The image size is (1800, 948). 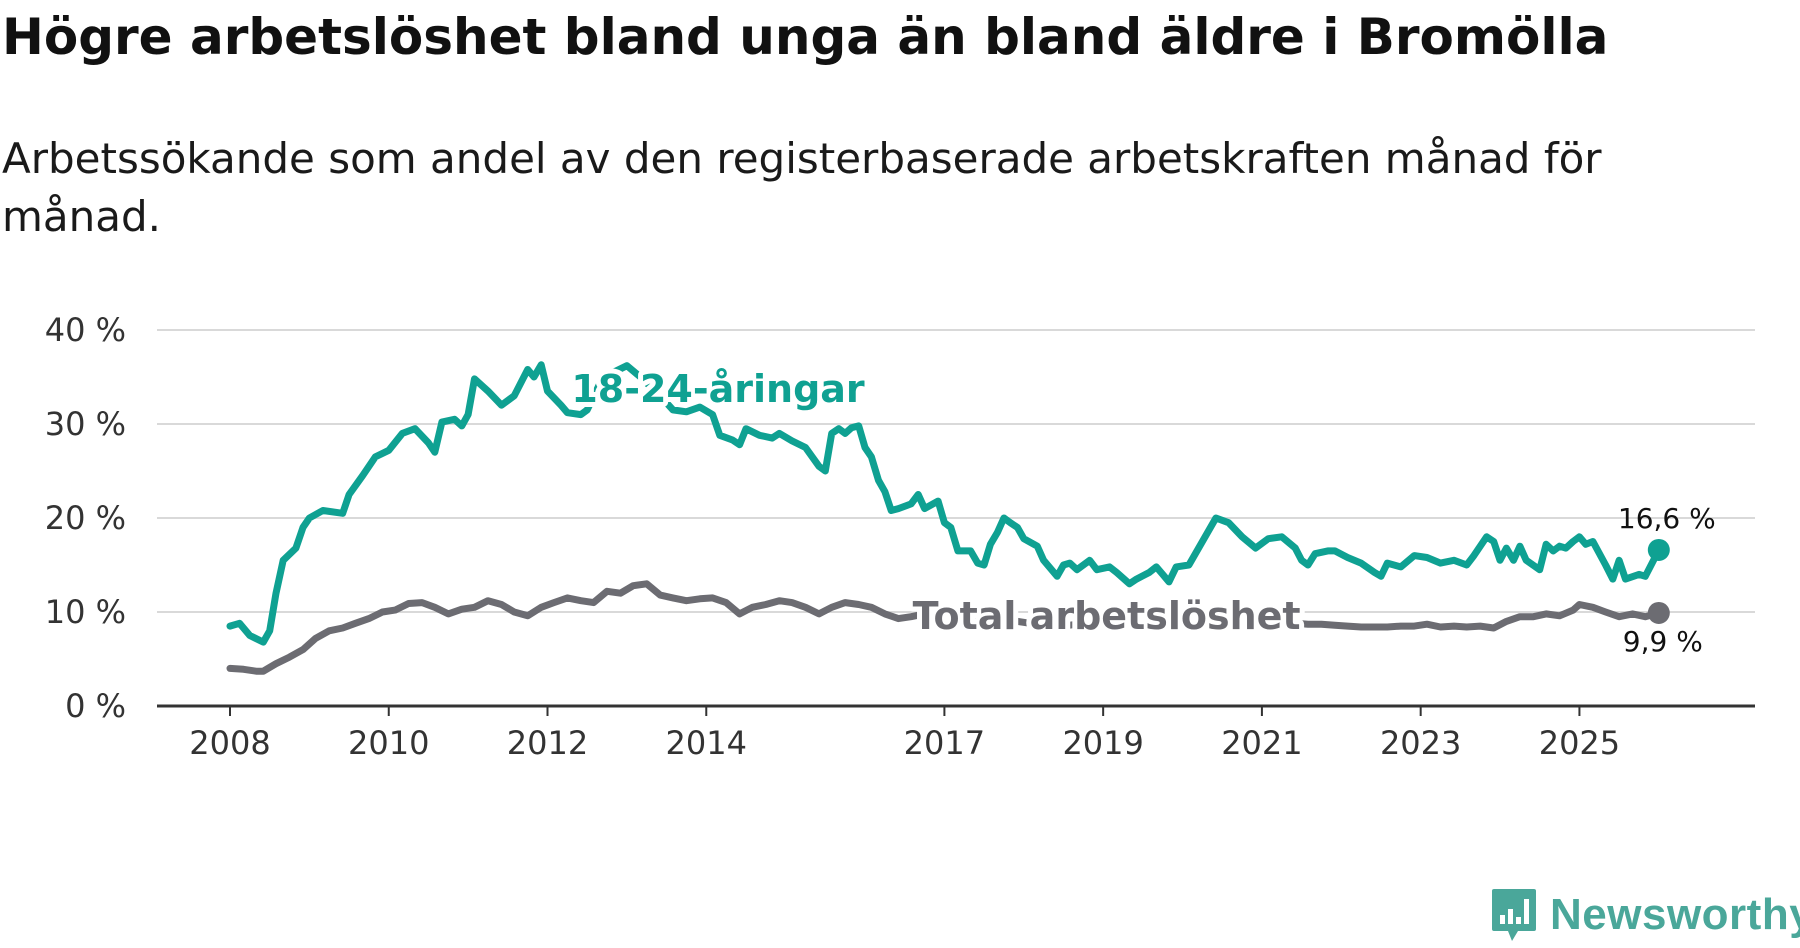 What do you see at coordinates (547, 743) in the screenshot?
I see `x-tick-label: 2012` at bounding box center [547, 743].